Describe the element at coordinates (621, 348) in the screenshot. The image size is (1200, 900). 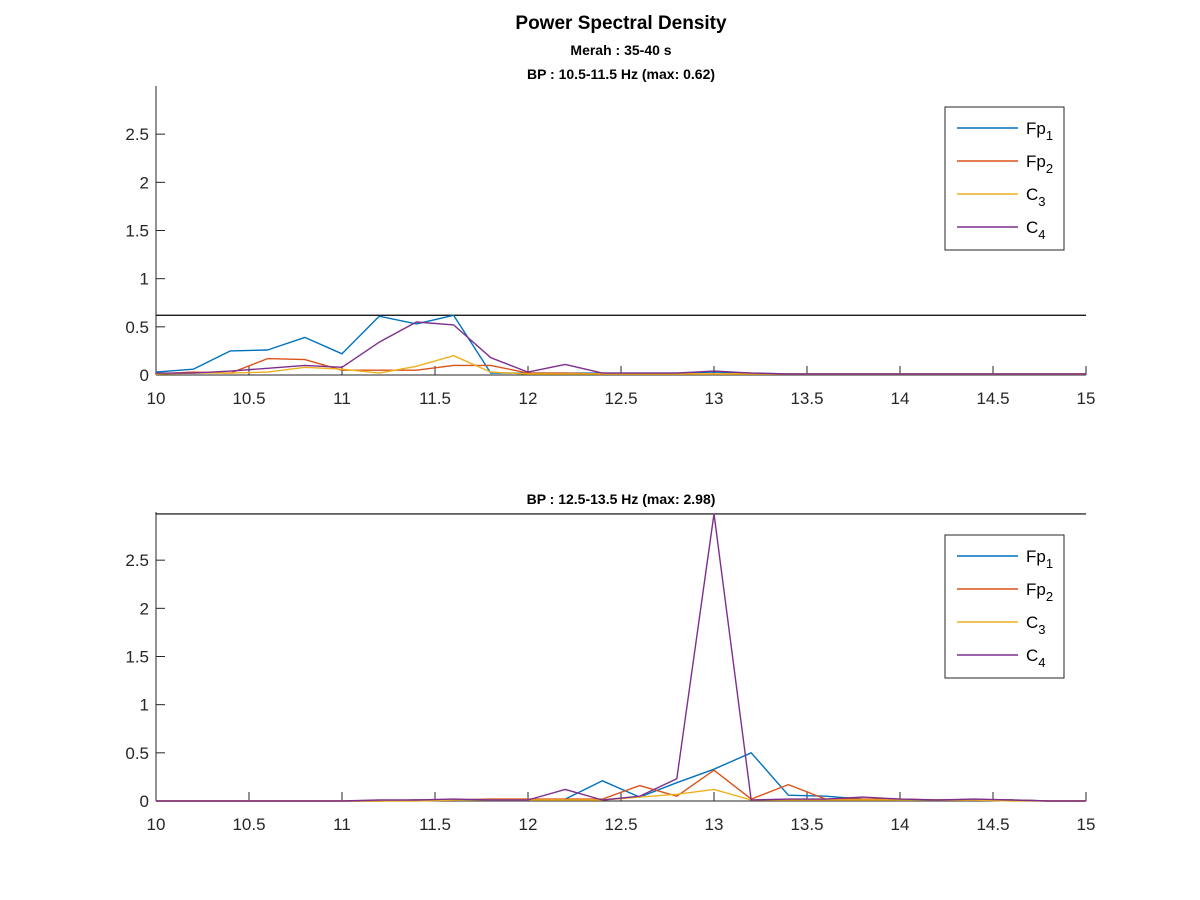
I see `series-line-c4` at that location.